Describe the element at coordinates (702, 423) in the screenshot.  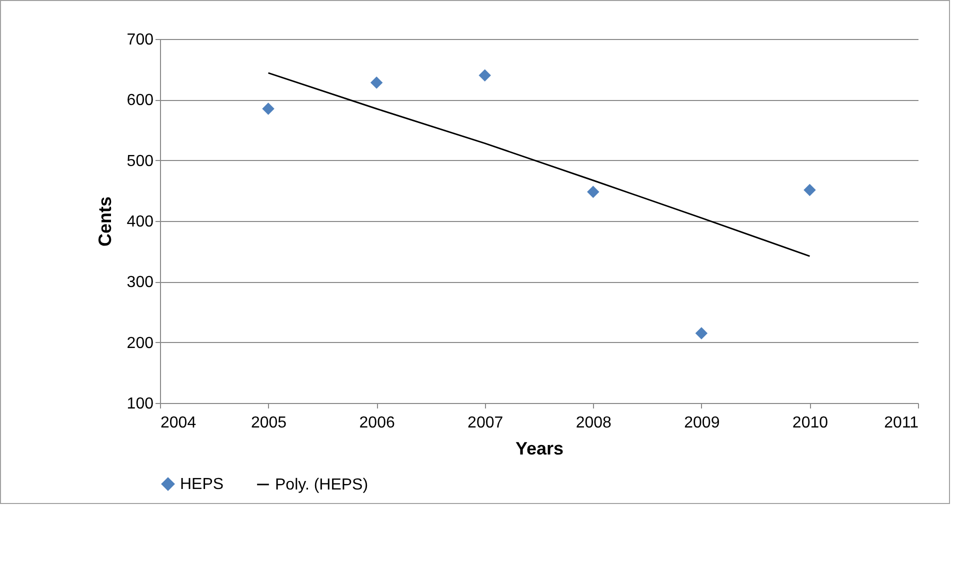
I see `x-tick-label: 2009` at that location.